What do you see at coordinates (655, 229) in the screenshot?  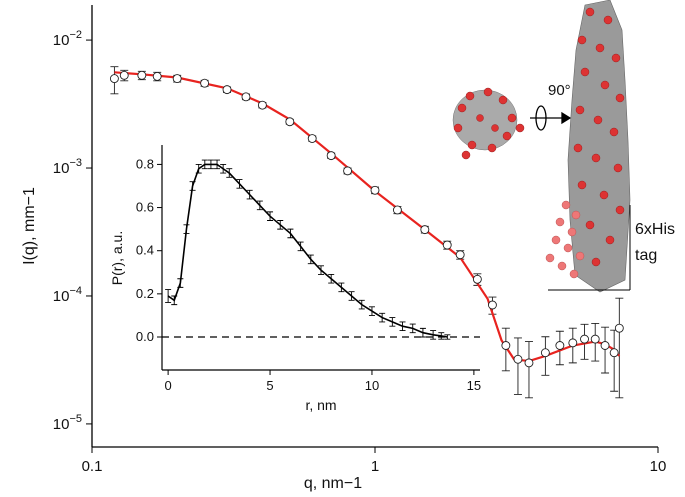 I see `annotation: 6xHis` at bounding box center [655, 229].